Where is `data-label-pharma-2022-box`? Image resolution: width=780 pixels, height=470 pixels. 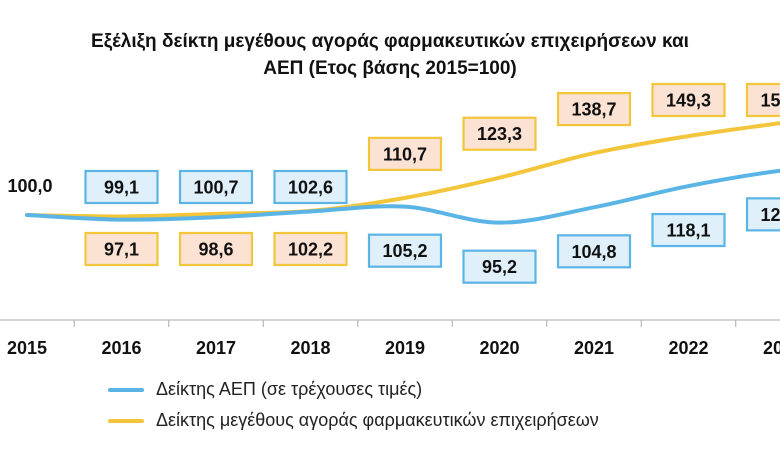
data-label-pharma-2022-box is located at coordinates (688, 100).